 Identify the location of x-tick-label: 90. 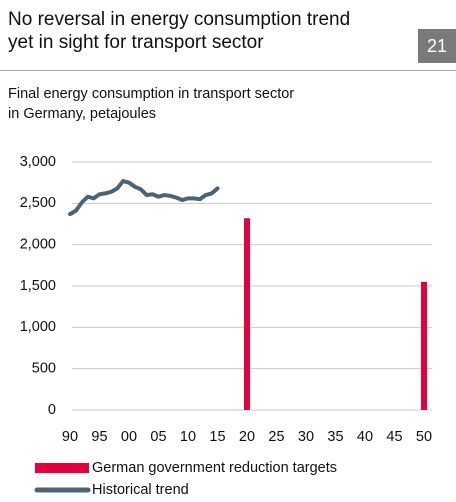
(70, 437).